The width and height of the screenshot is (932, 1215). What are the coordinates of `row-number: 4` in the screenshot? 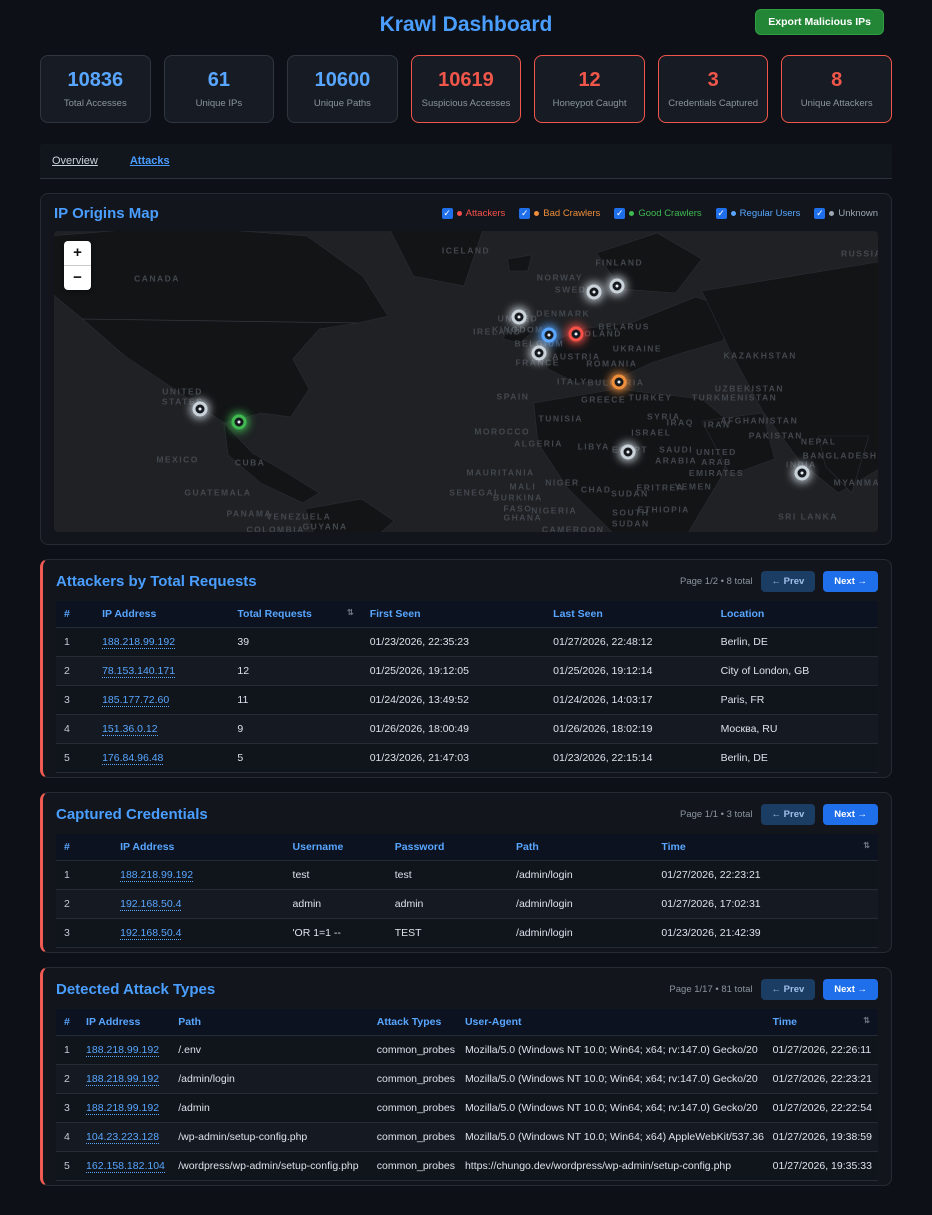 It's located at (67, 1137).